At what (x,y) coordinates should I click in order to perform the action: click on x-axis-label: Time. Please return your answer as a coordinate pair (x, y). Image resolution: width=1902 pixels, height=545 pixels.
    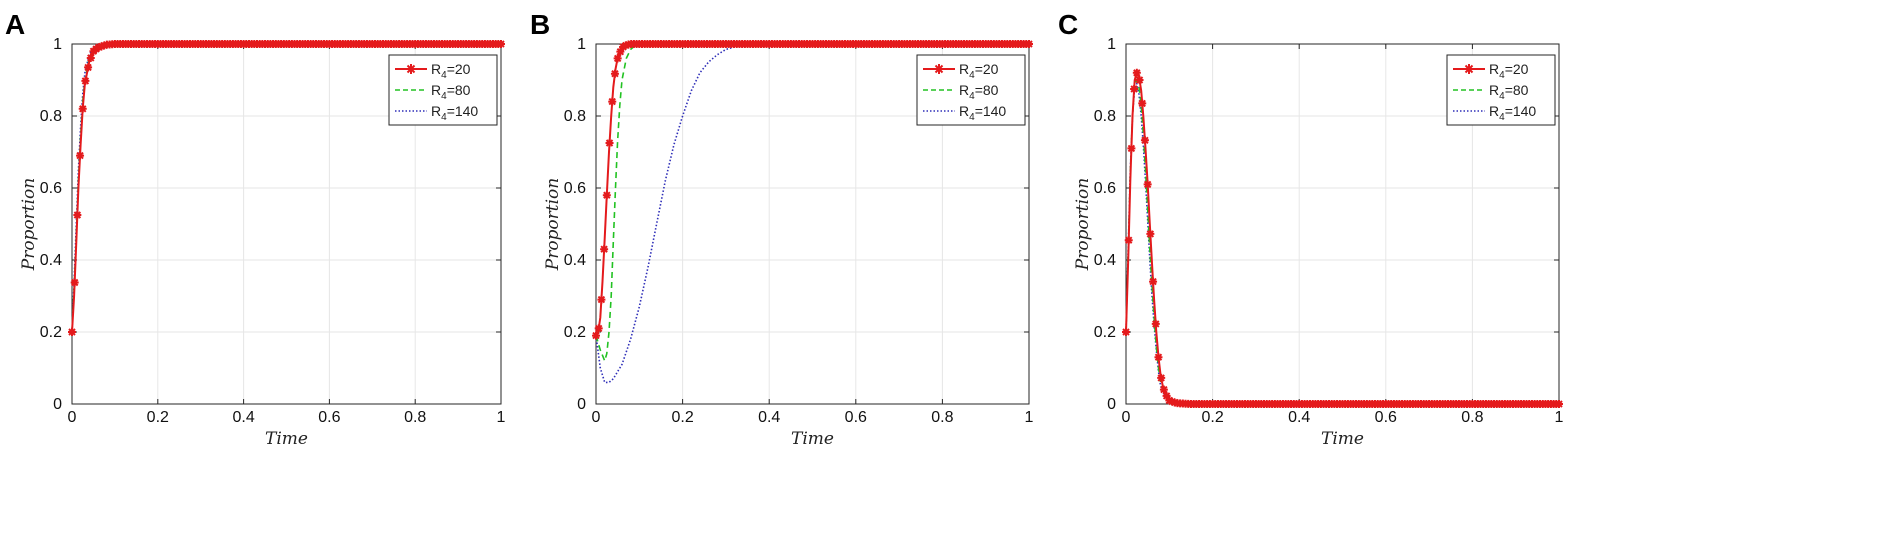
    Looking at the image, I should click on (286, 439).